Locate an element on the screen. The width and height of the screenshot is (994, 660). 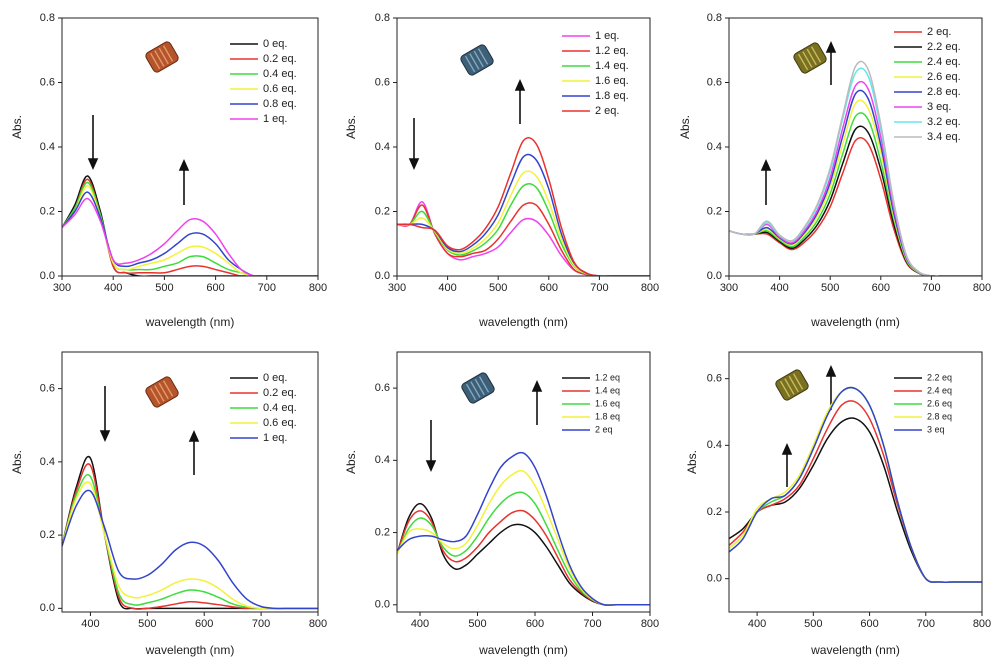
legend-label: 1.6 eq is located at coordinates (607, 403).